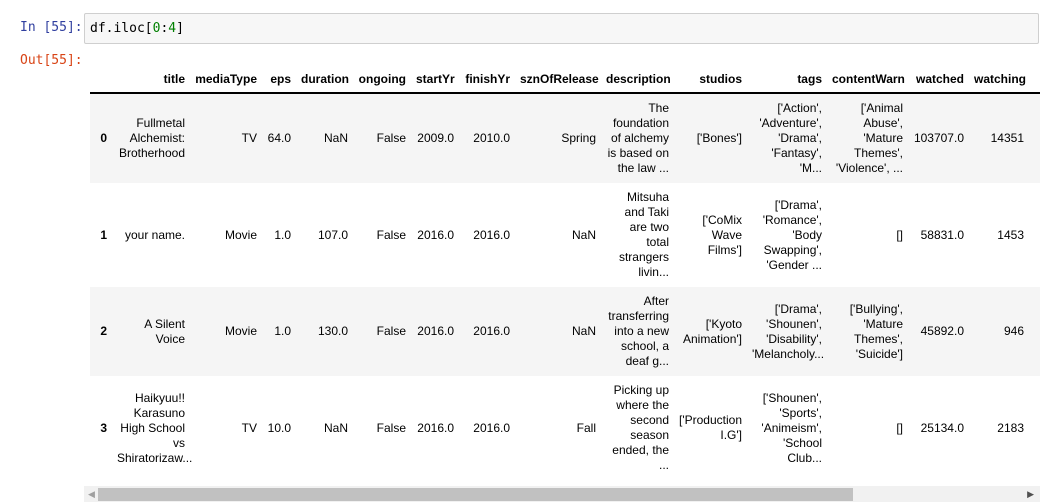 This screenshot has height=502, width=1050. What do you see at coordinates (876, 331) in the screenshot?
I see `table-cell: ['Bullying', 'Mature Themes', 'Suicide']` at bounding box center [876, 331].